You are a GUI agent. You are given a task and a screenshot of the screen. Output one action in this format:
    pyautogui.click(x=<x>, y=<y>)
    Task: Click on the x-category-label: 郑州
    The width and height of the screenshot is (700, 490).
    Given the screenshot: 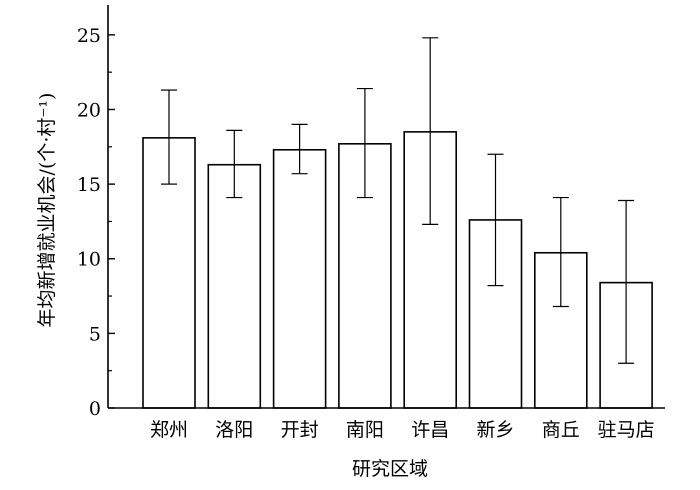 What is the action you would take?
    pyautogui.click(x=169, y=430)
    